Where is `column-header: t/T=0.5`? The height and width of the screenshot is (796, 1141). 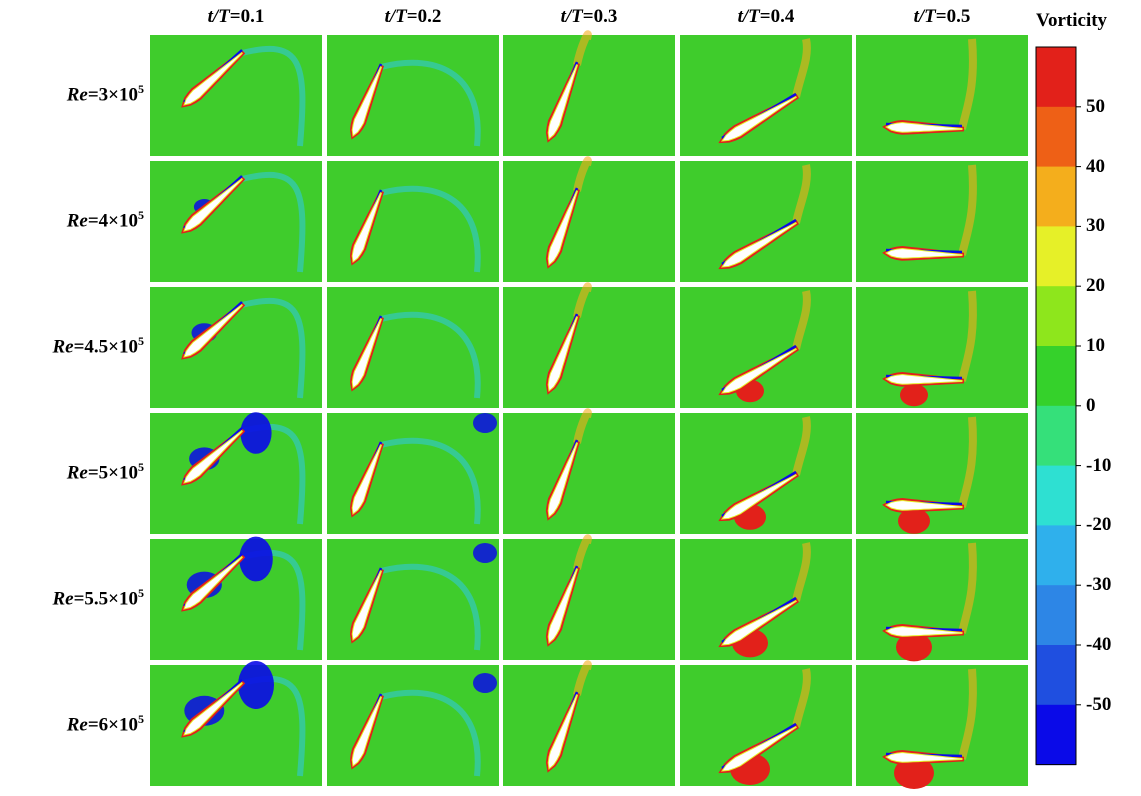
column-header: t/T=0.5 is located at coordinates (942, 17).